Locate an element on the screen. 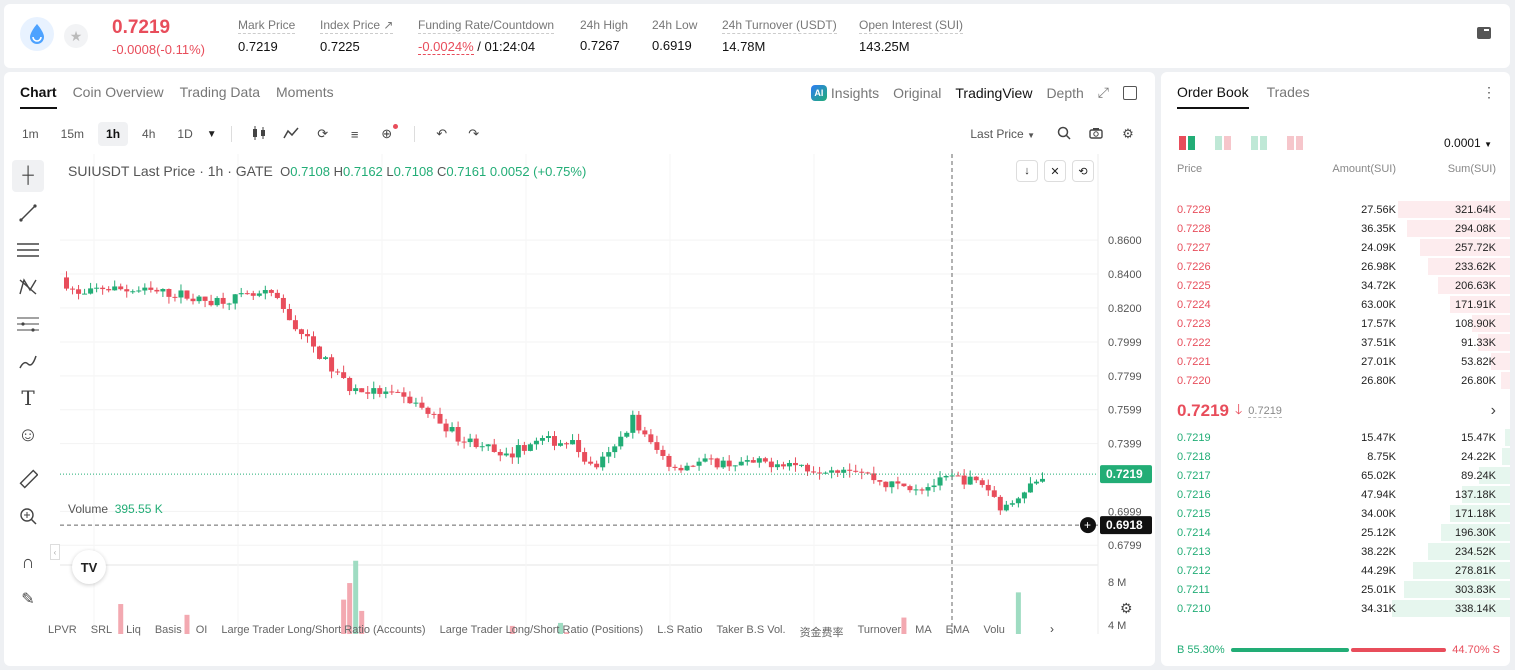 This screenshot has height=670, width=1515. bid-row: 0.7216 47.94K 137.18K is located at coordinates (1335, 494).